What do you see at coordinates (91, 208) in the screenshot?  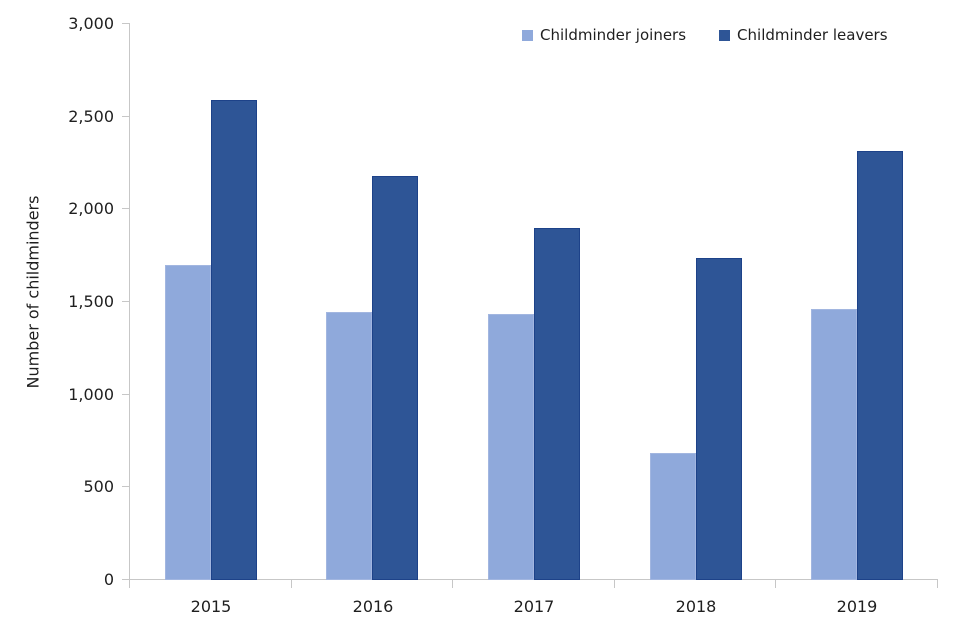 I see `y-axis-tick-label: 2,000` at bounding box center [91, 208].